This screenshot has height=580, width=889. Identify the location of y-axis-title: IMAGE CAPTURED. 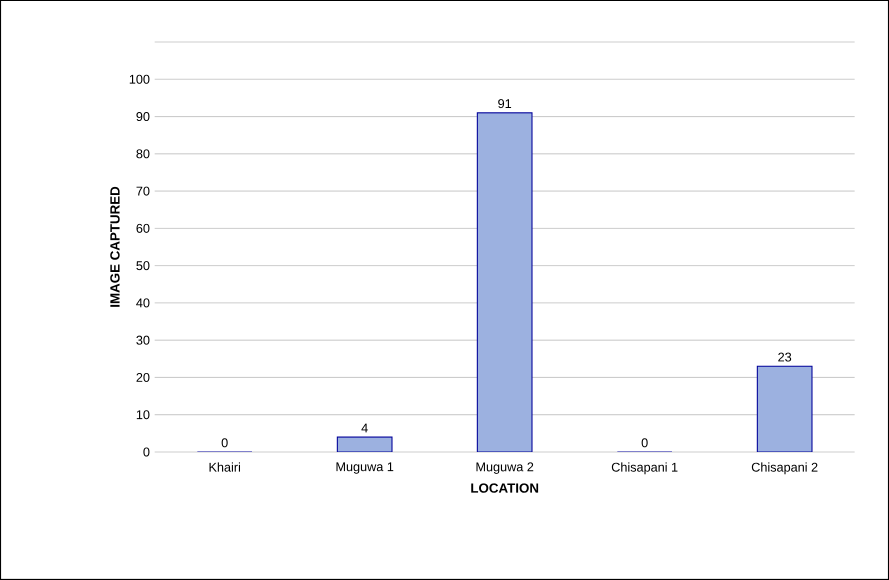
(115, 246).